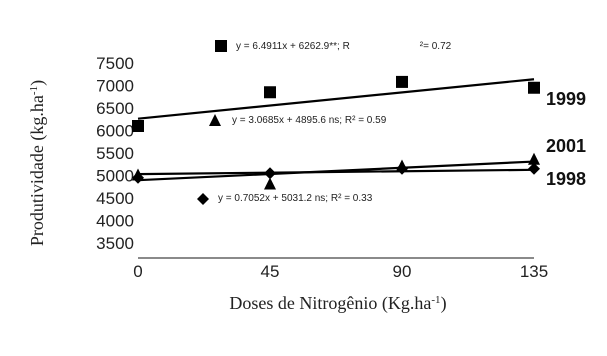  What do you see at coordinates (137, 271) in the screenshot?
I see `x-tick-label: 0` at bounding box center [137, 271].